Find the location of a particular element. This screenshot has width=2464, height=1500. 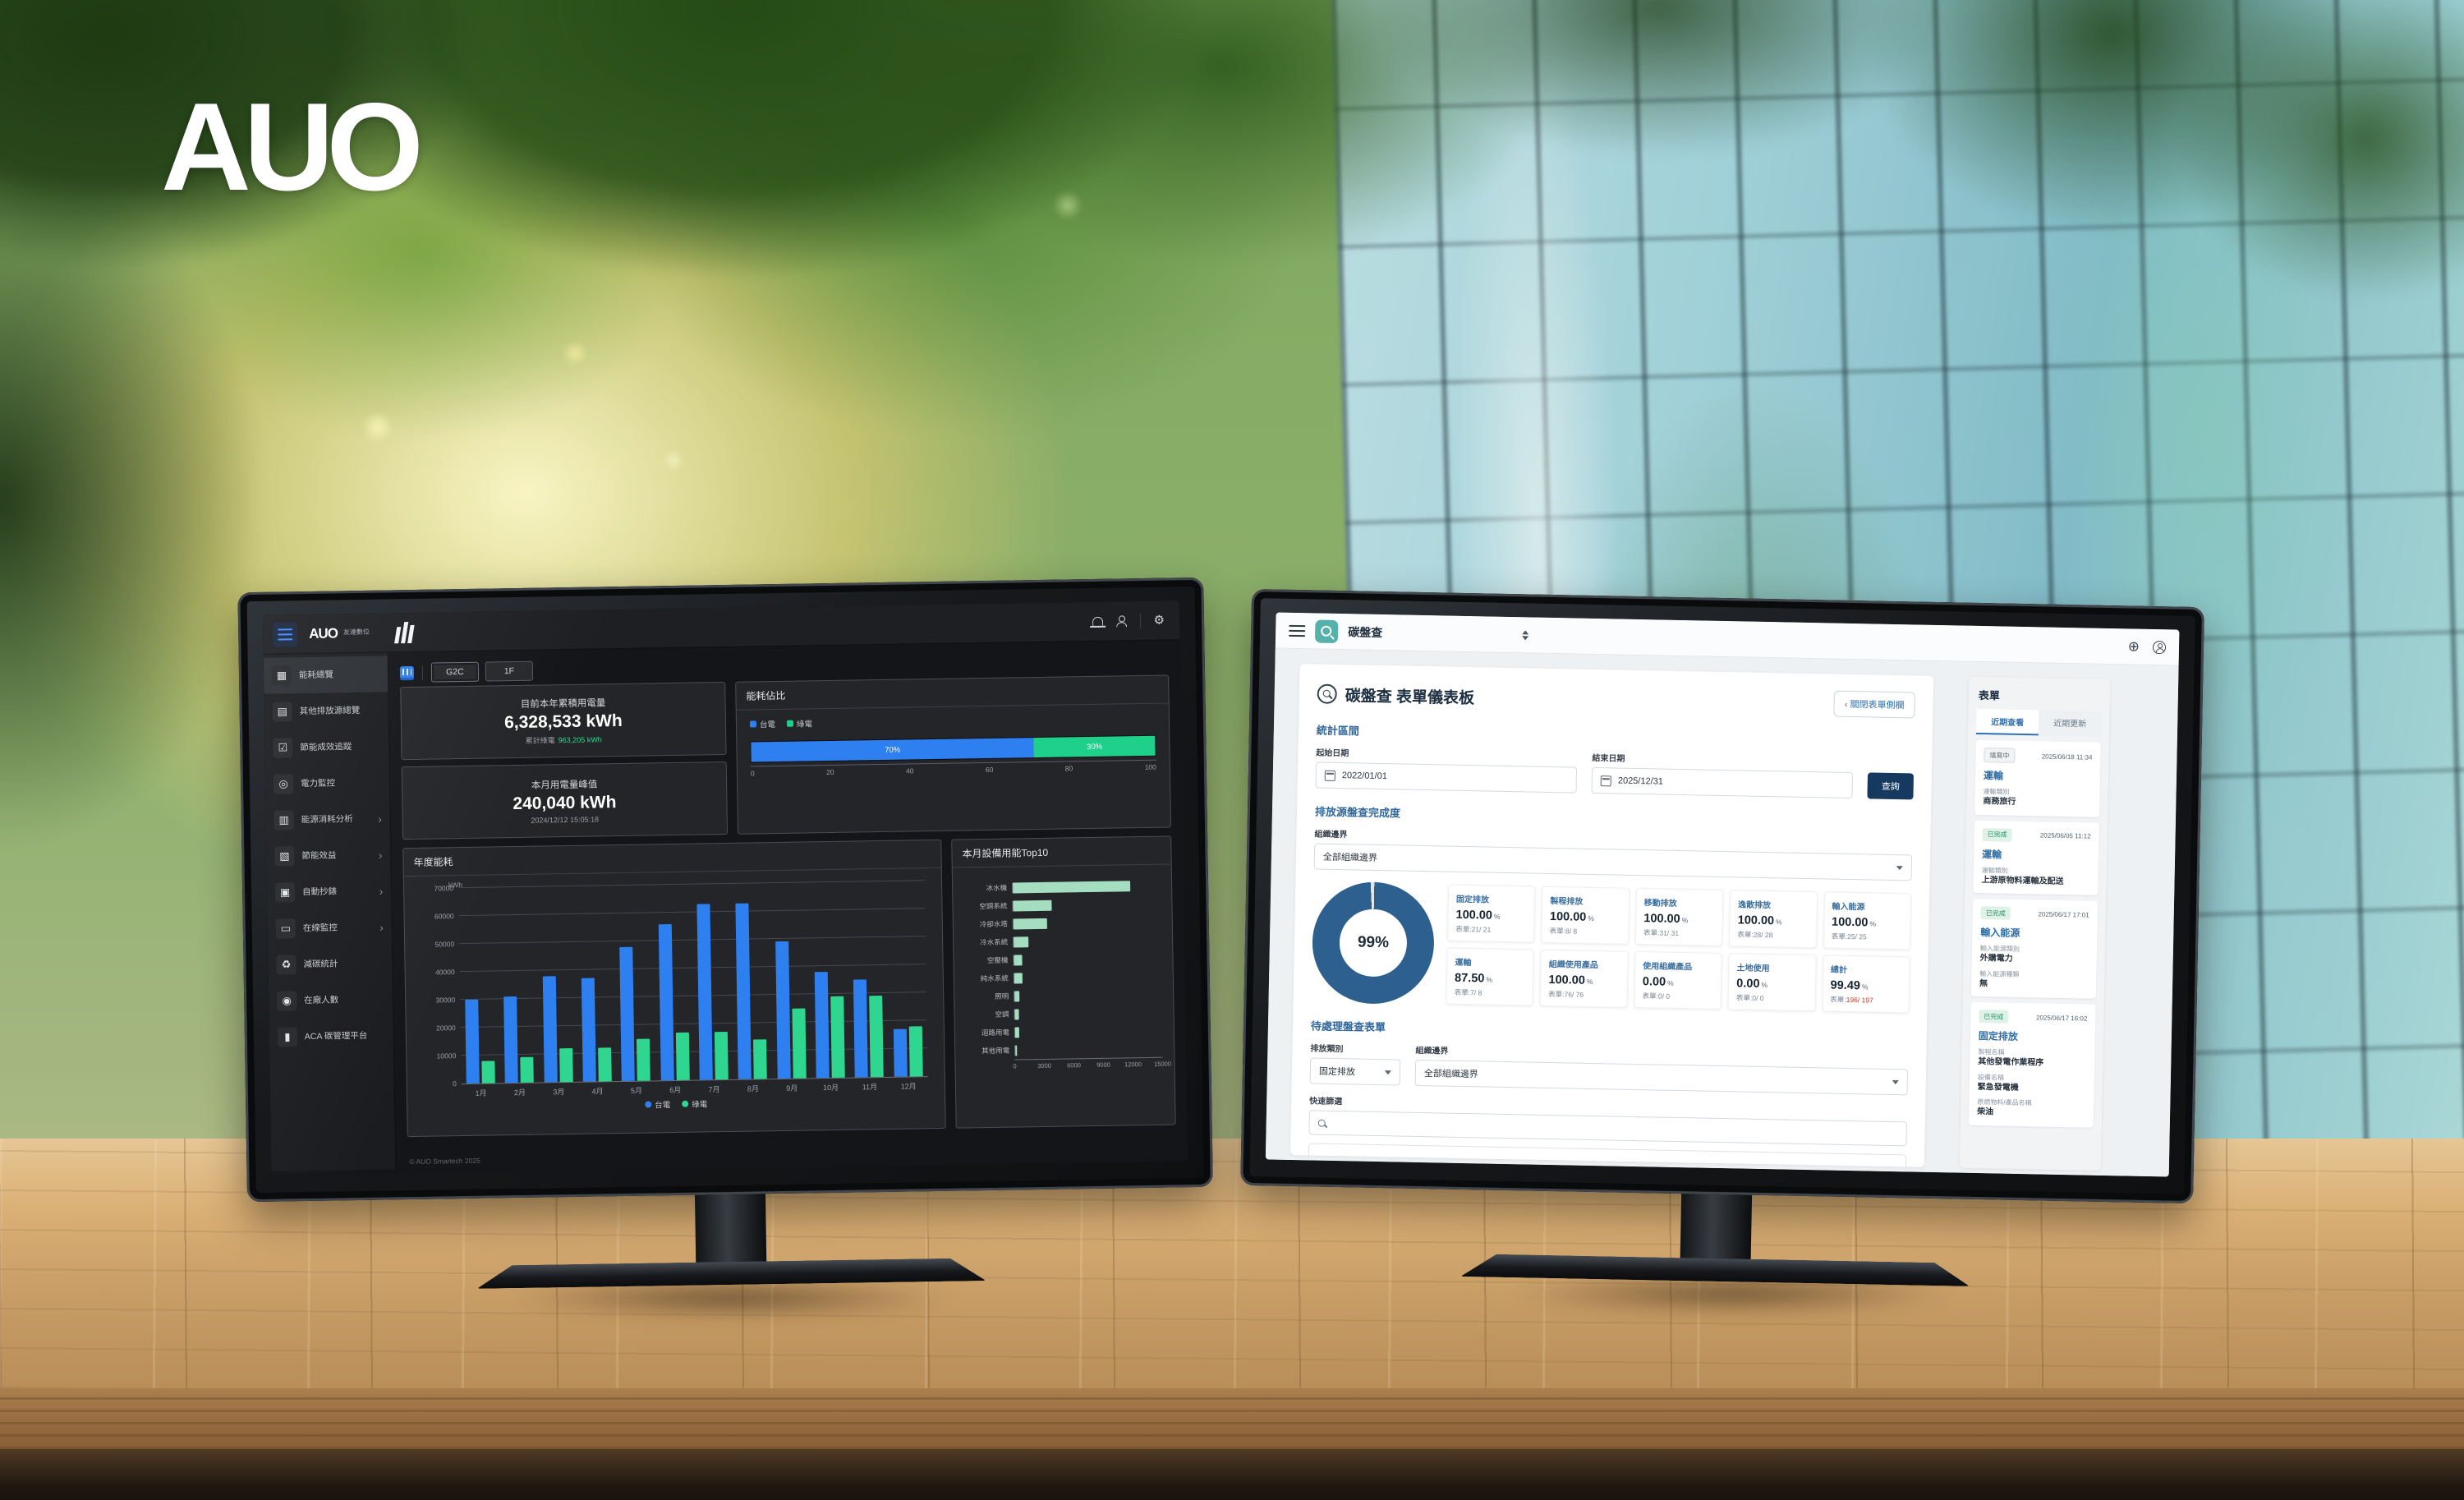

completion-donut: 99% is located at coordinates (1373, 943).